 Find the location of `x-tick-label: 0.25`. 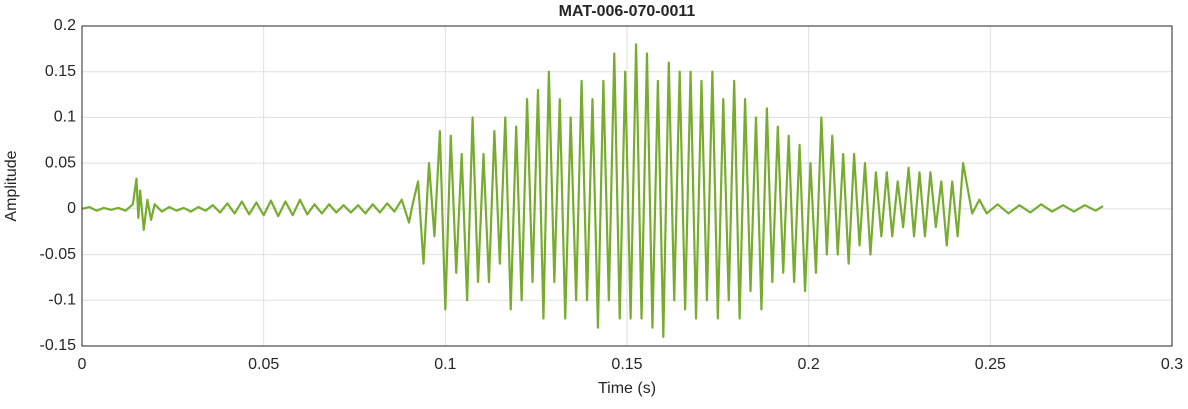

x-tick-label: 0.25 is located at coordinates (990, 364).